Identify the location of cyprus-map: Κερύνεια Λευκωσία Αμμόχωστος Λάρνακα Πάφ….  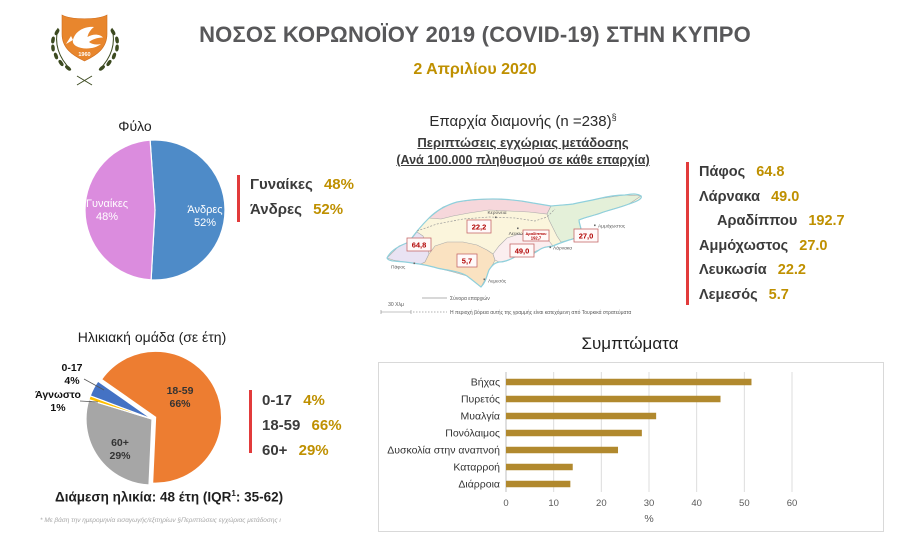
(511, 254).